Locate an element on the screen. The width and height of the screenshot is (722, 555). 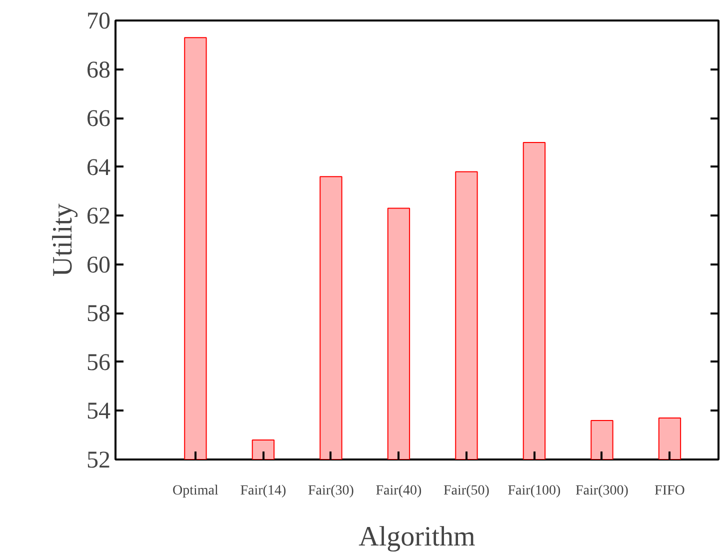
y-axis-title: Utility is located at coordinates (63, 240).